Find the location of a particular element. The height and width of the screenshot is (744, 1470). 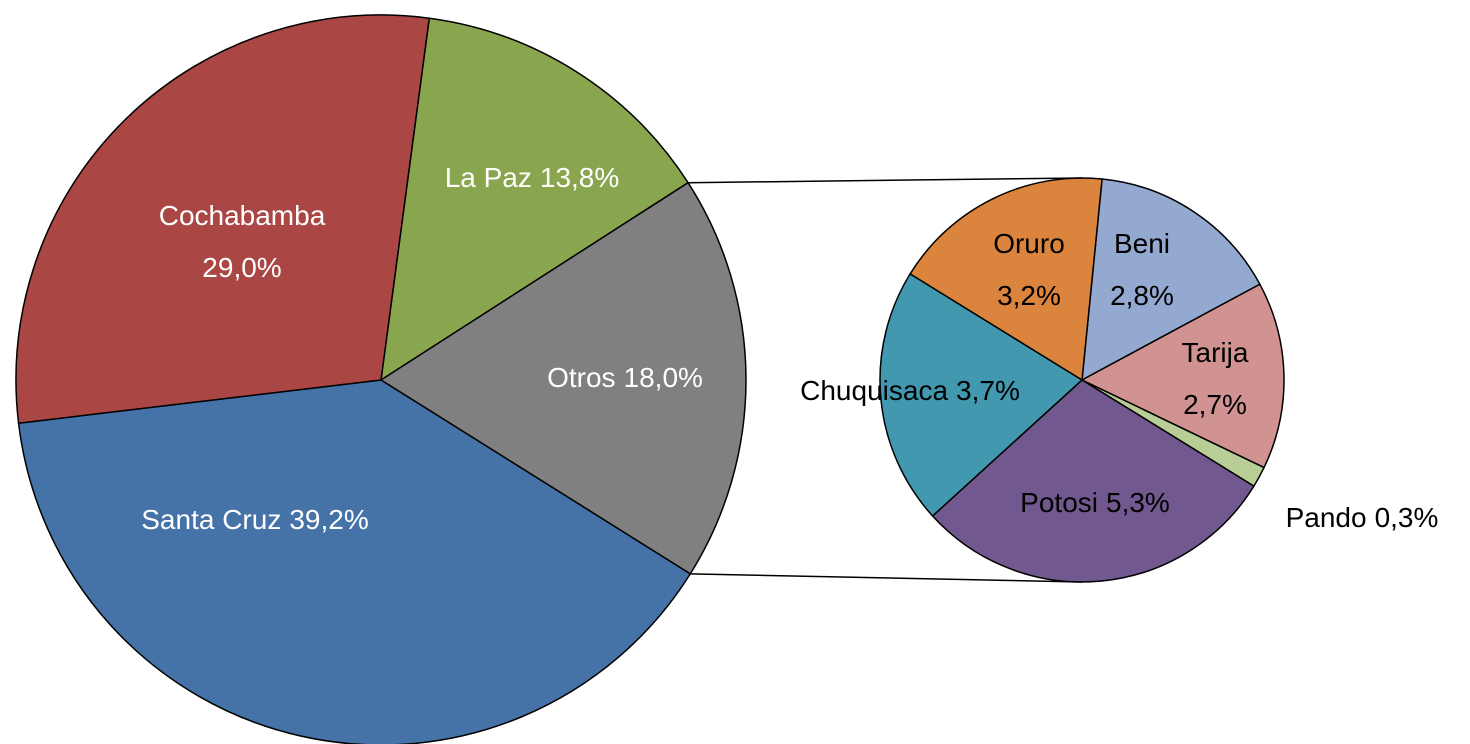

slice-name: Santa Cruz is located at coordinates (211, 519).